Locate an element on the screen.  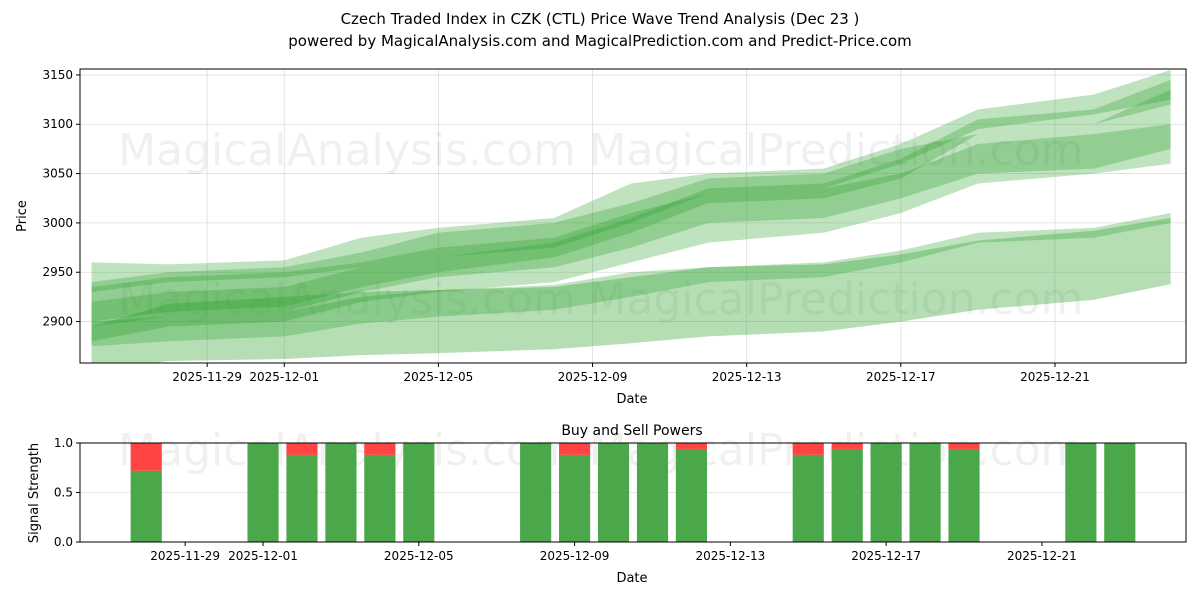
y-tick-label: 3050 is located at coordinates (57, 174).